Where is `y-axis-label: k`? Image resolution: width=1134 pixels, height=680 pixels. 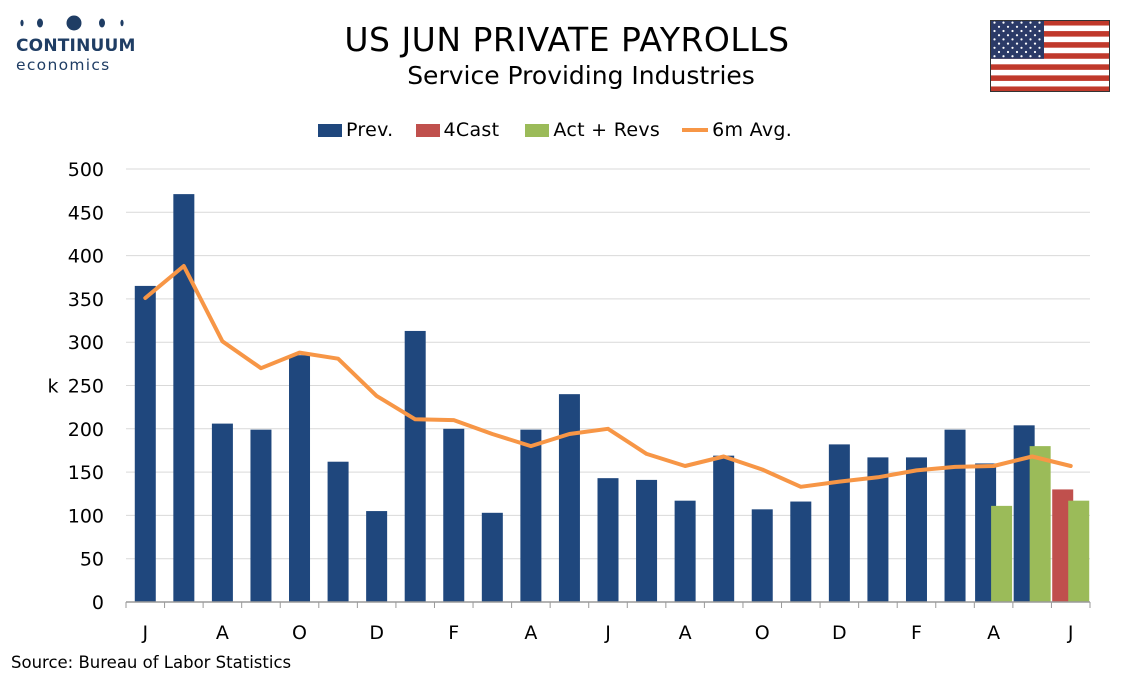 y-axis-label: k is located at coordinates (52, 387).